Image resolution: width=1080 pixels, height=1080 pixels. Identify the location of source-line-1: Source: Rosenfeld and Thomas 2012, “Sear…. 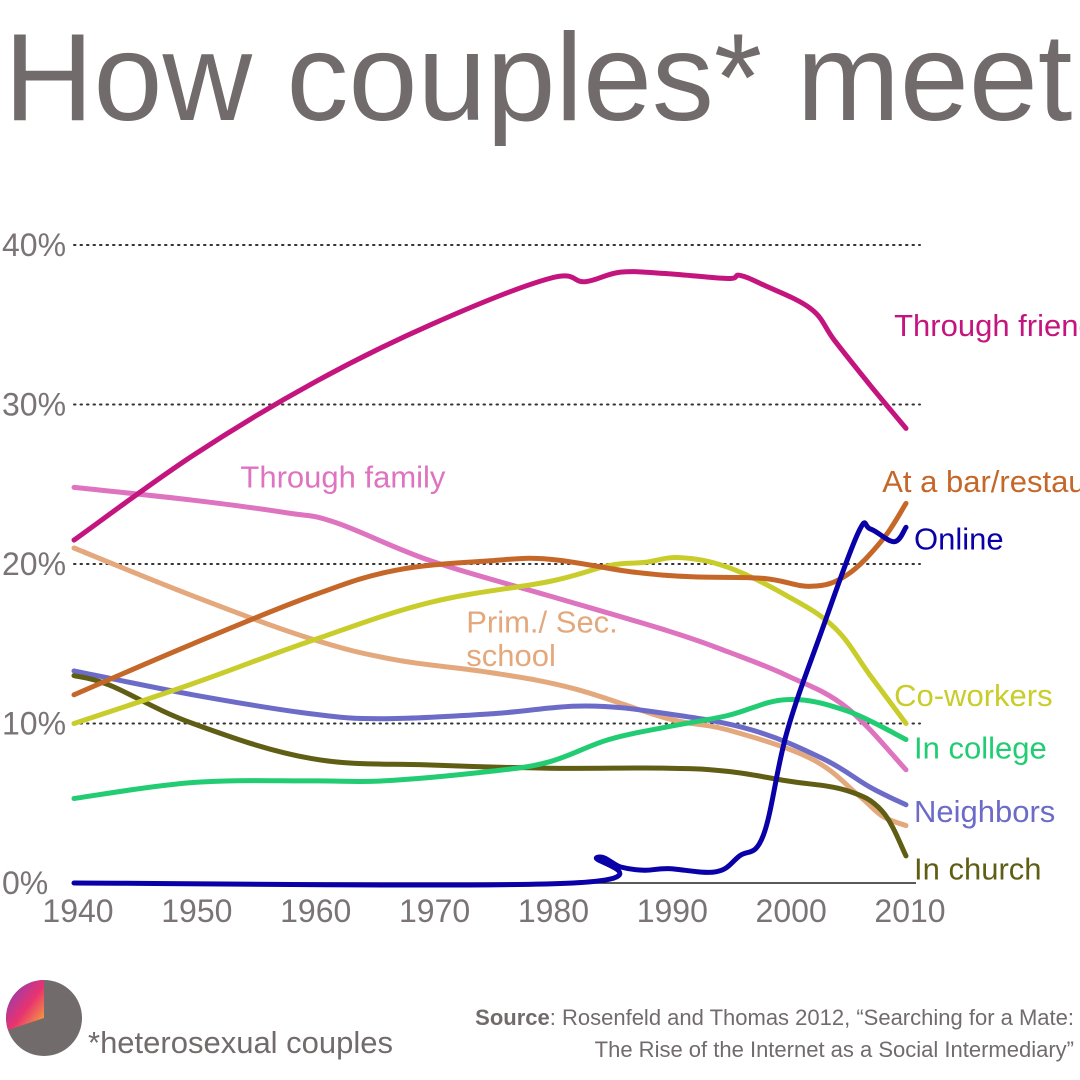
(774, 1017).